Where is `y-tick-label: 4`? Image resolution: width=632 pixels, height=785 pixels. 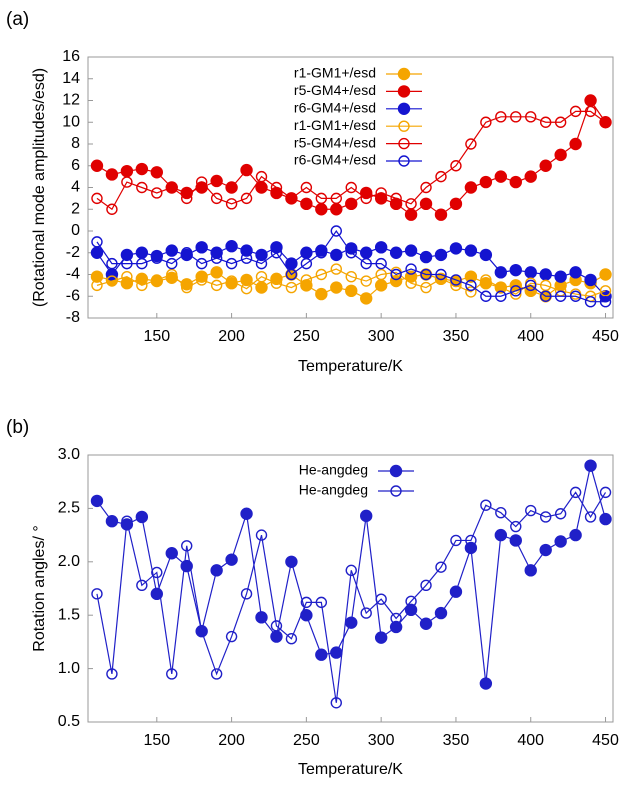
y-tick-label: 4 is located at coordinates (75, 187).